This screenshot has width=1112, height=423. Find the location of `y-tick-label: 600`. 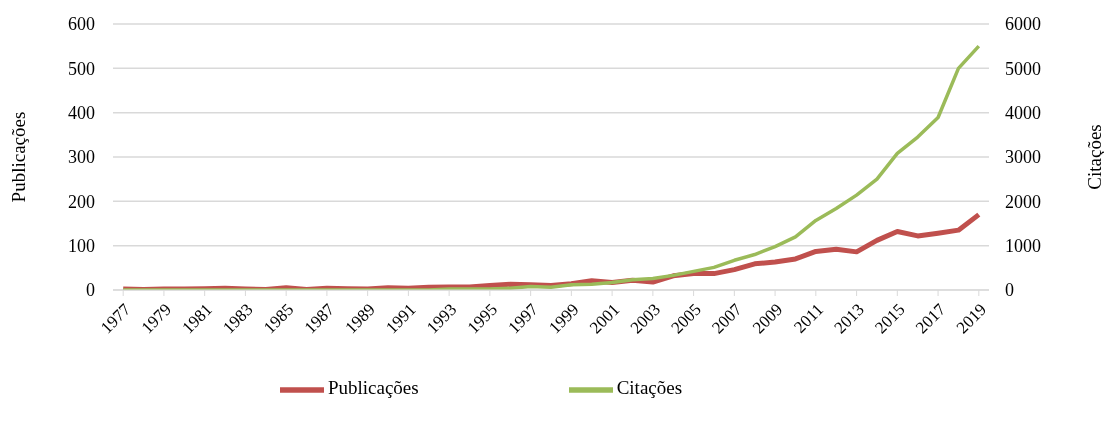

y-tick-label: 600 is located at coordinates (81, 24).